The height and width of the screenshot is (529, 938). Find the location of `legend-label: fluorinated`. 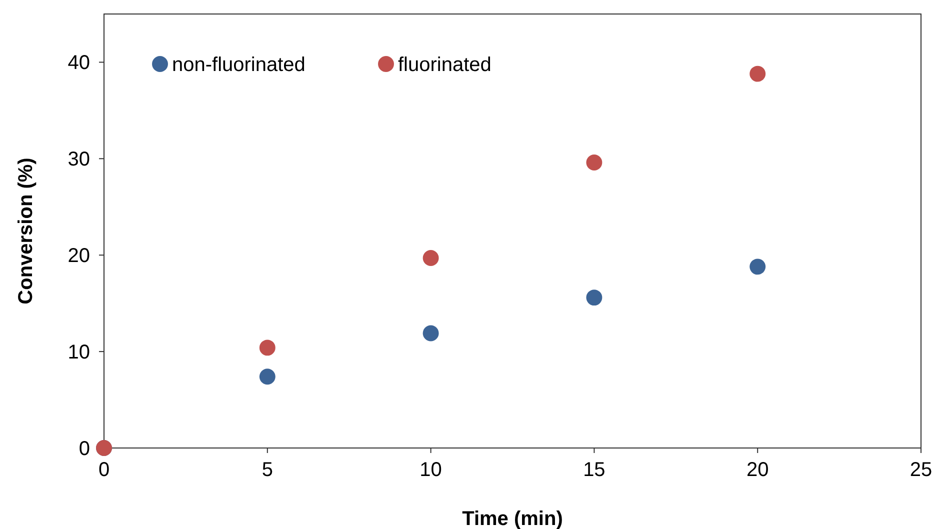

legend-label: fluorinated is located at coordinates (445, 65).